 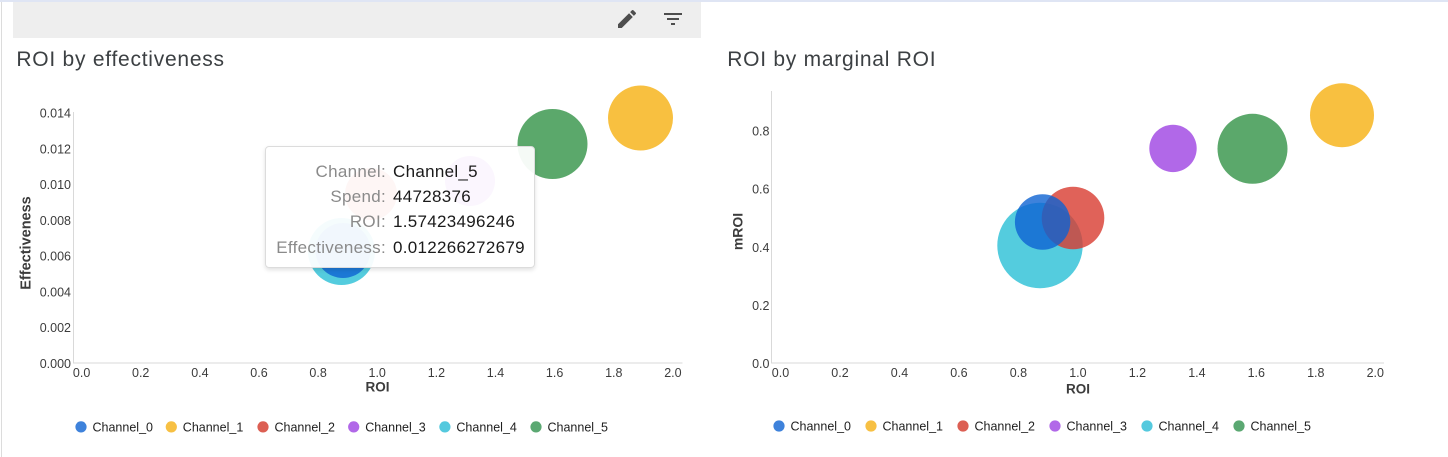 What do you see at coordinates (27, 243) in the screenshot?
I see `svg-text: Effectiveness` at bounding box center [27, 243].